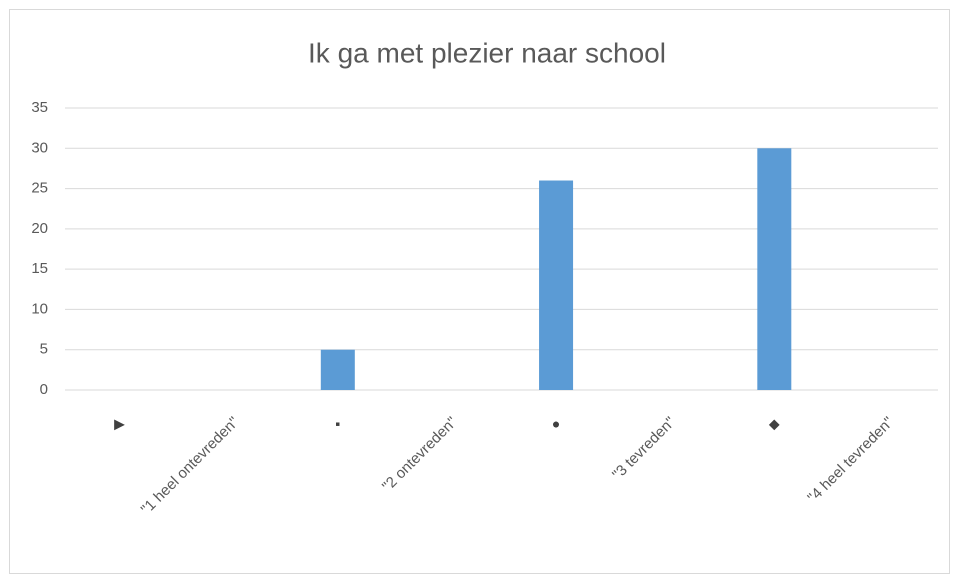  I want to click on y-tick-label: 5, so click(44, 349).